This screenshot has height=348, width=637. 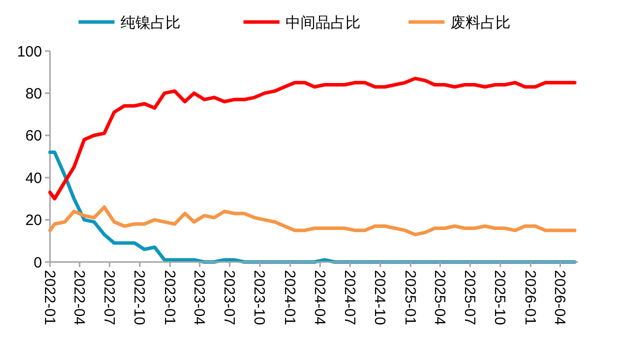 What do you see at coordinates (312, 220) in the screenshot?
I see `line-series` at bounding box center [312, 220].